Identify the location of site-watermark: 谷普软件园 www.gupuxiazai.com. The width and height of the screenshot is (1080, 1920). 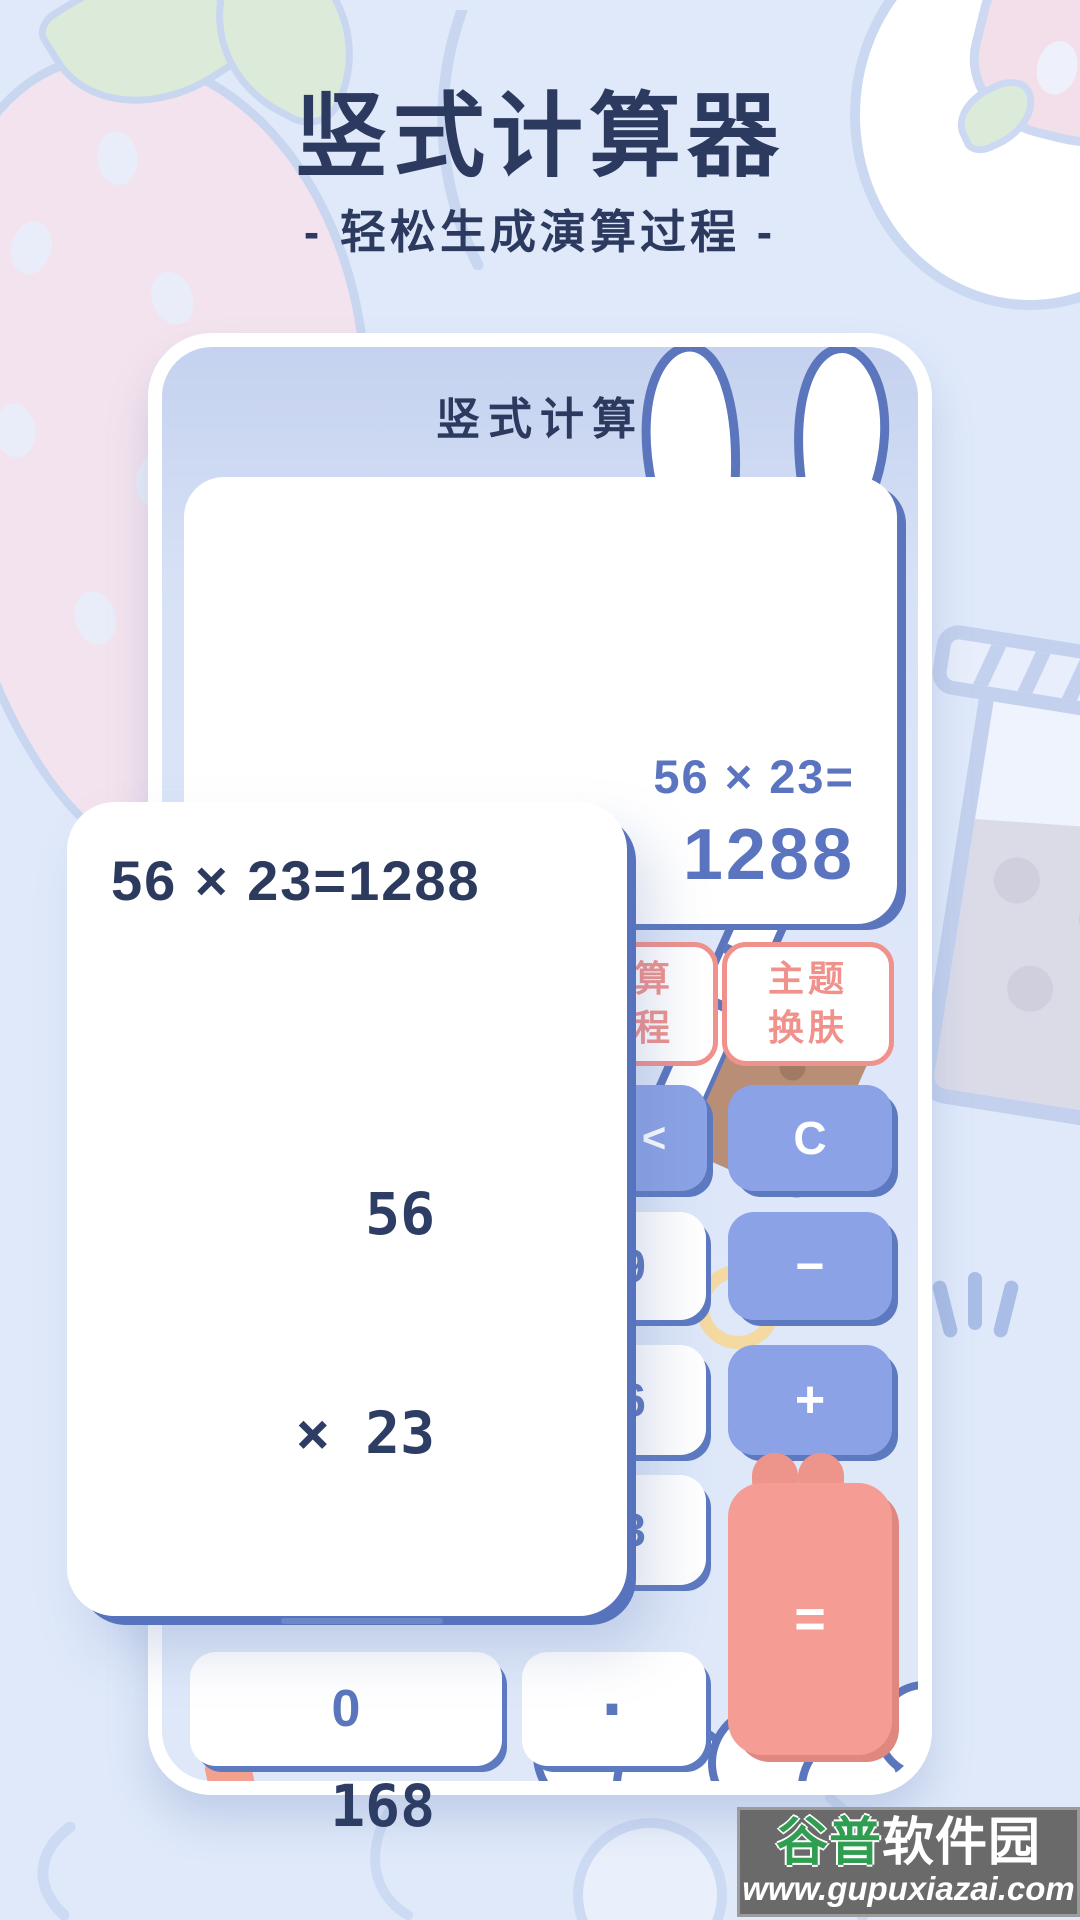
(908, 1862).